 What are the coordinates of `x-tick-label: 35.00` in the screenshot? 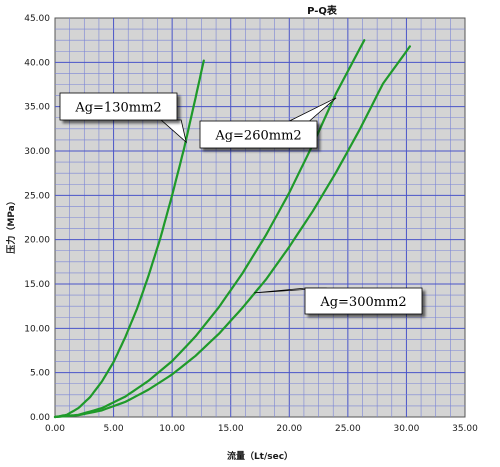 It's located at (465, 429).